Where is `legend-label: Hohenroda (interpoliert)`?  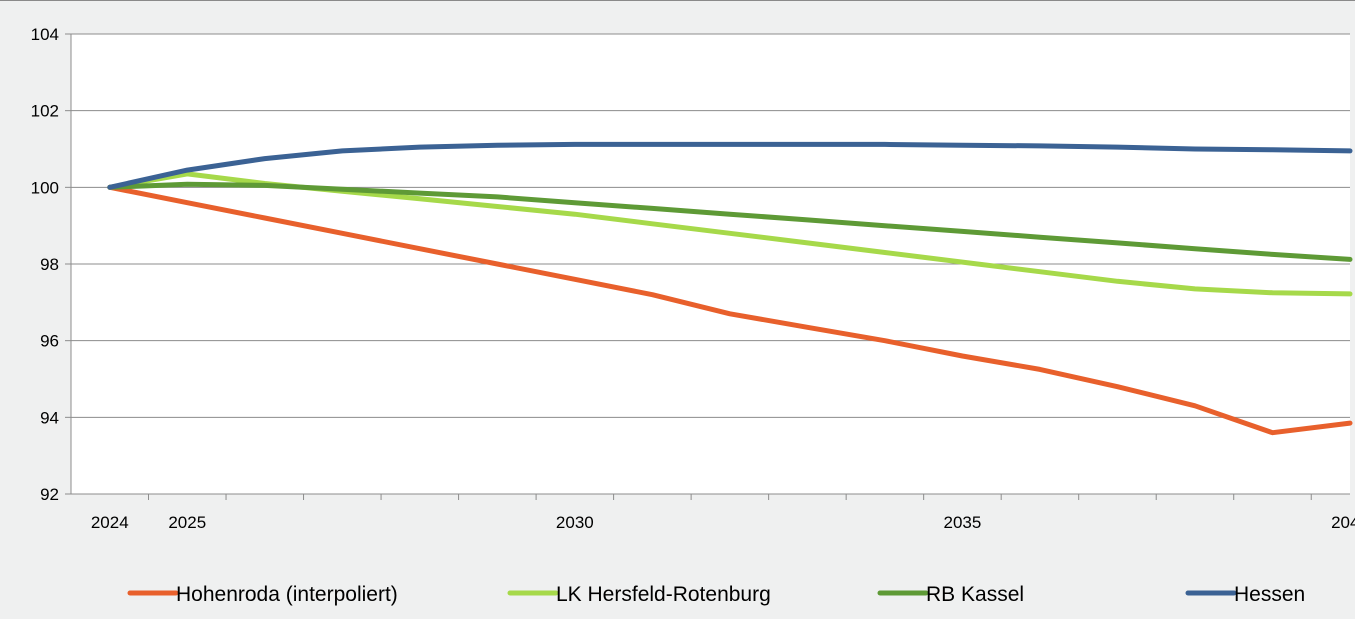 legend-label: Hohenroda (interpoliert) is located at coordinates (287, 594).